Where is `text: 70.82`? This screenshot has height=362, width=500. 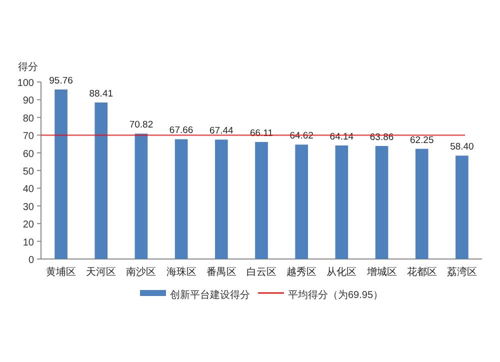
text: 70.82 is located at coordinates (141, 125).